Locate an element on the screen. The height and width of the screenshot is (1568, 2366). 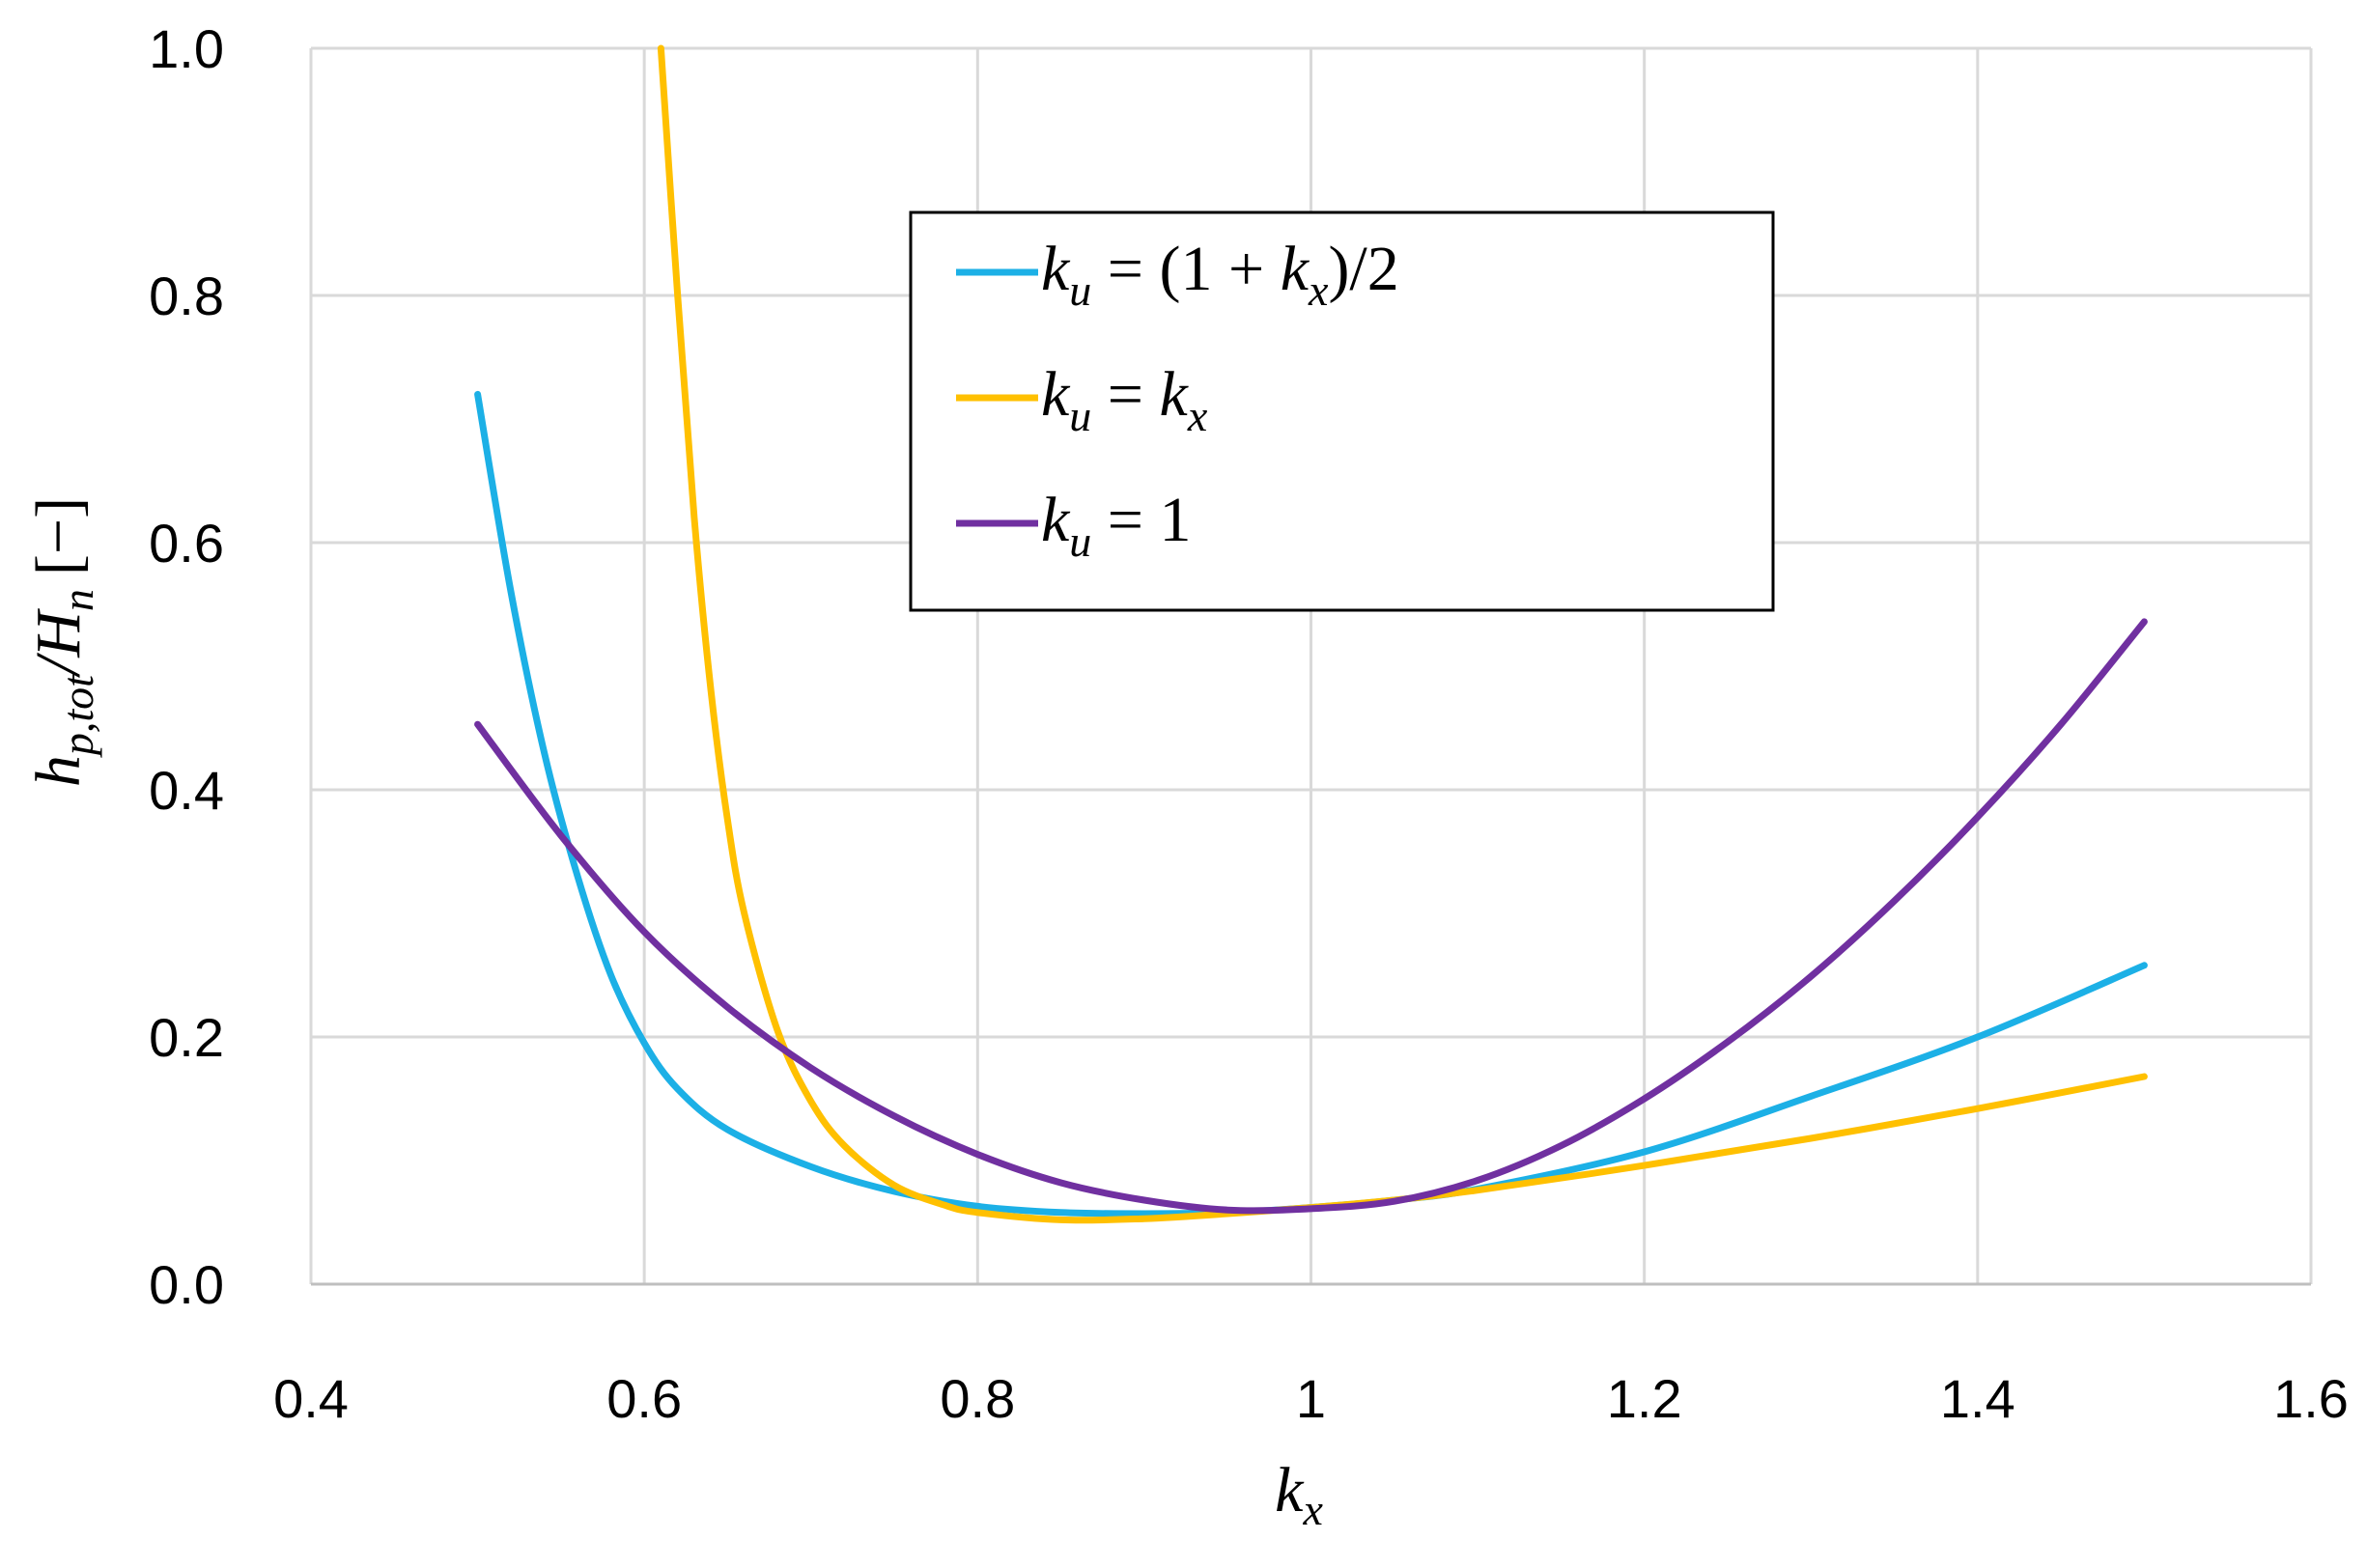
legend-items: ku = (1 + kx)/2 ku = kx ku = 1 is located at coordinates (1177, 400).